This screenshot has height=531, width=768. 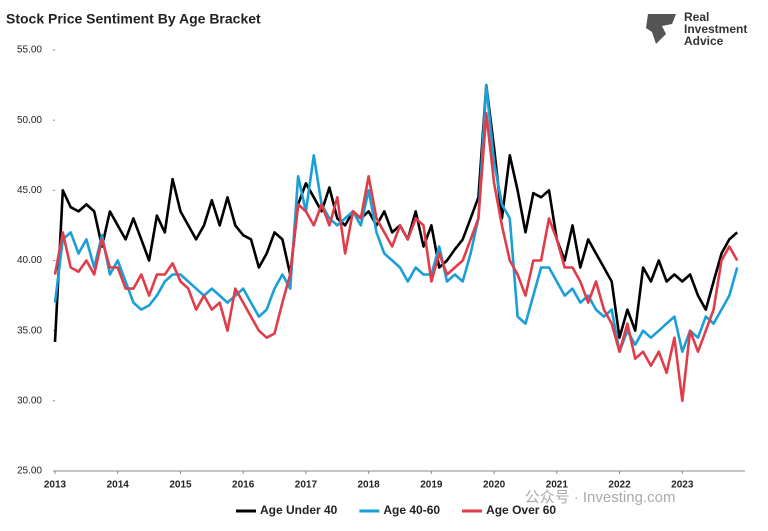 I want to click on logo-icon, so click(x=661, y=29).